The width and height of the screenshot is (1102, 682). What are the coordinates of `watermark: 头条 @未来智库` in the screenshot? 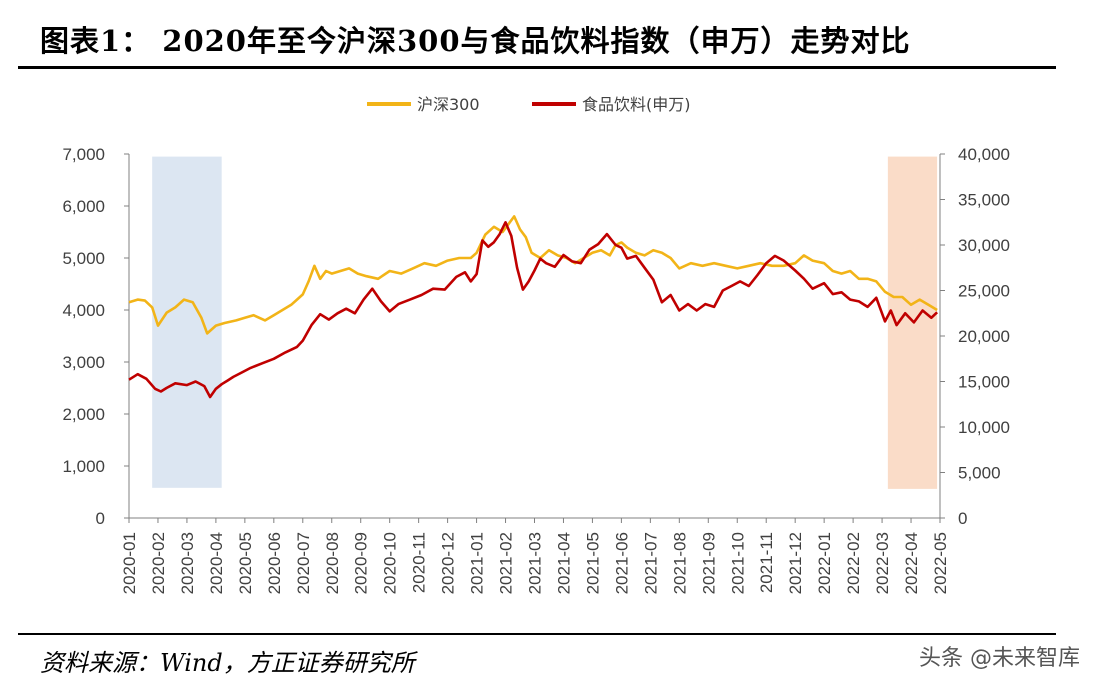 It's located at (999, 658).